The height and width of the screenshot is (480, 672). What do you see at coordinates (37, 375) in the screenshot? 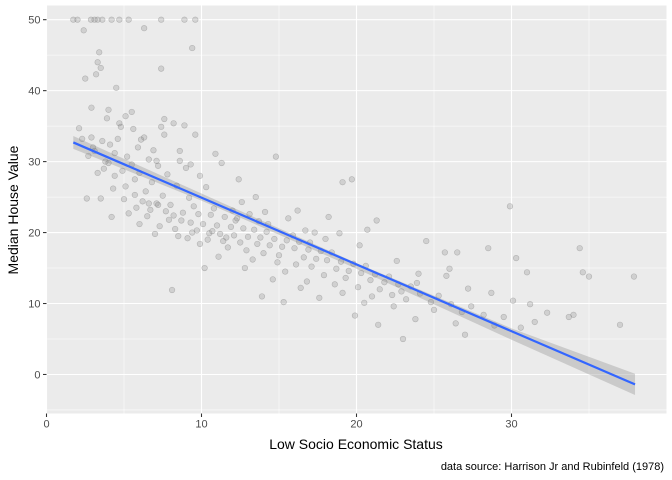
I see `y-tick-label: 0` at bounding box center [37, 375].